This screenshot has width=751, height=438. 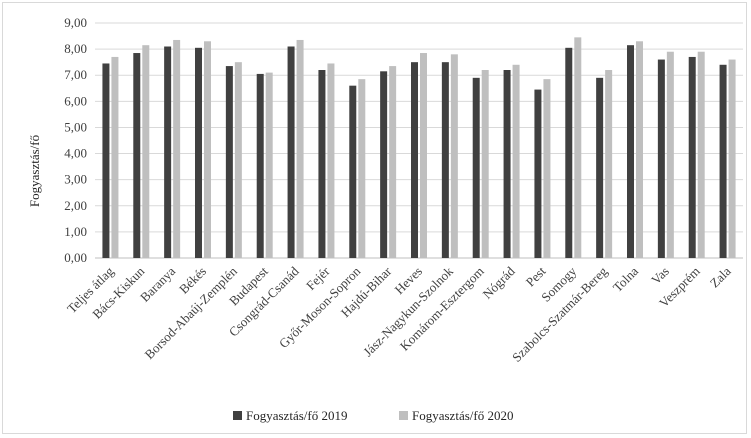 I want to click on y-tick-labels: 0,00 1,00 2,00 3,00 4,00 5,00 6,00 7,00 8,00 9,00, so click(x=75, y=140).